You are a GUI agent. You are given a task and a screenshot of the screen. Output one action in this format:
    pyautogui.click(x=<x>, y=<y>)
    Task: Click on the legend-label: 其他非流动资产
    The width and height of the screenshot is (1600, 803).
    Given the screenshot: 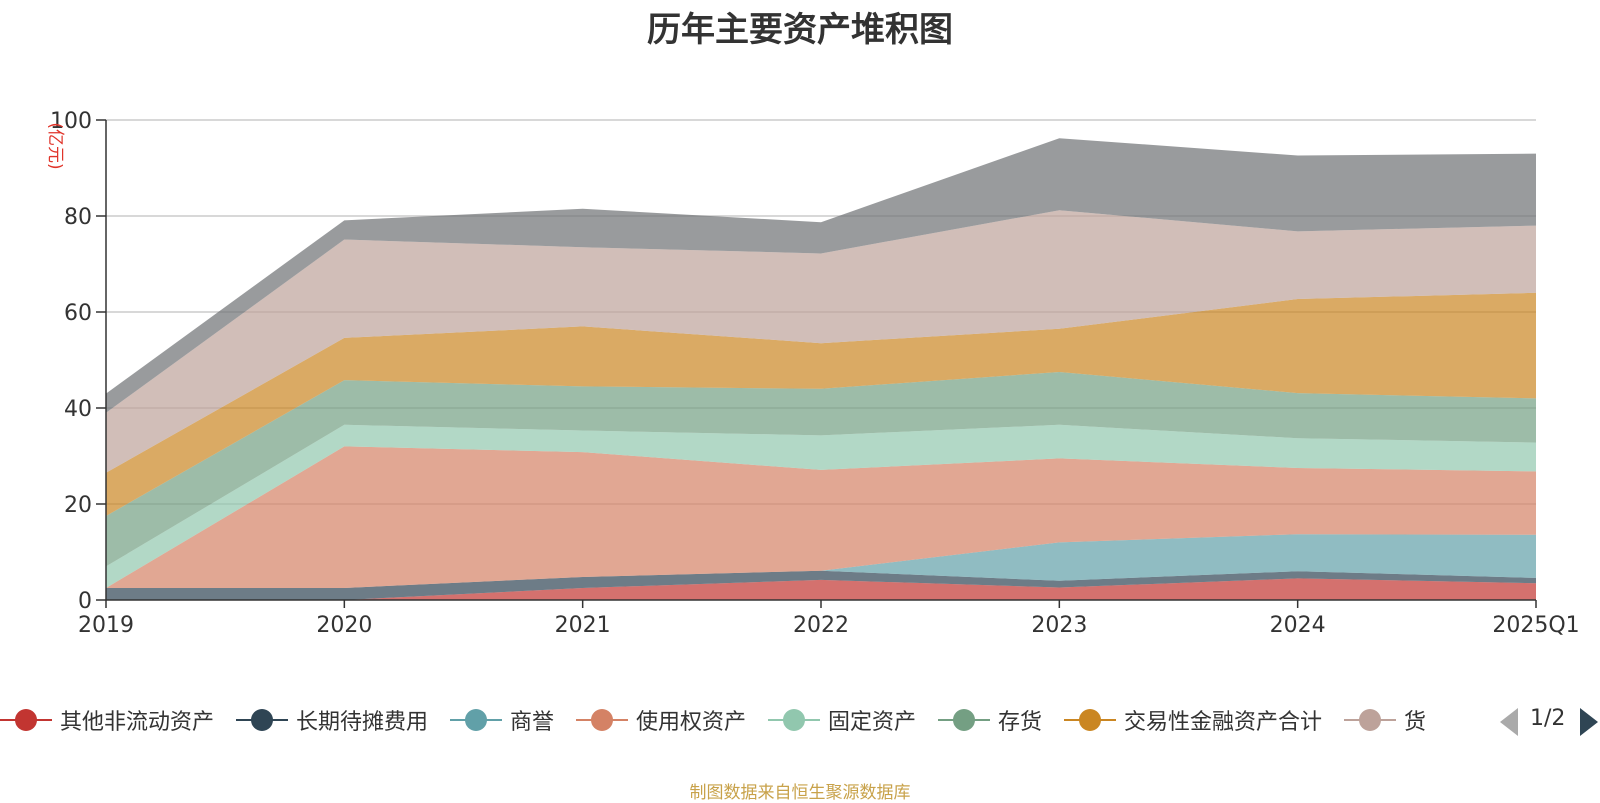 What is the action you would take?
    pyautogui.click(x=137, y=722)
    